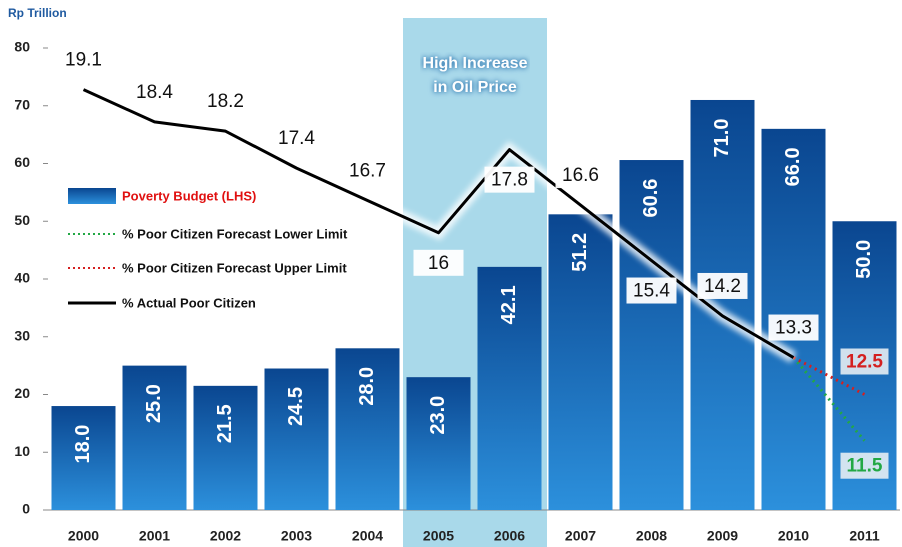 The image size is (902, 547). I want to click on bar-value-label: 71.0, so click(722, 138).